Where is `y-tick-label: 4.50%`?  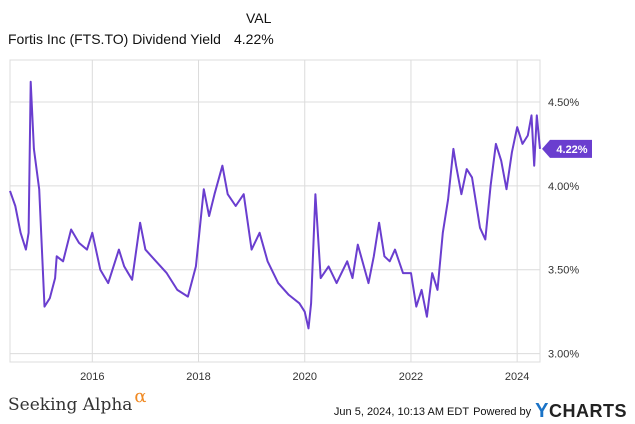
y-tick-label: 4.50% is located at coordinates (563, 103).